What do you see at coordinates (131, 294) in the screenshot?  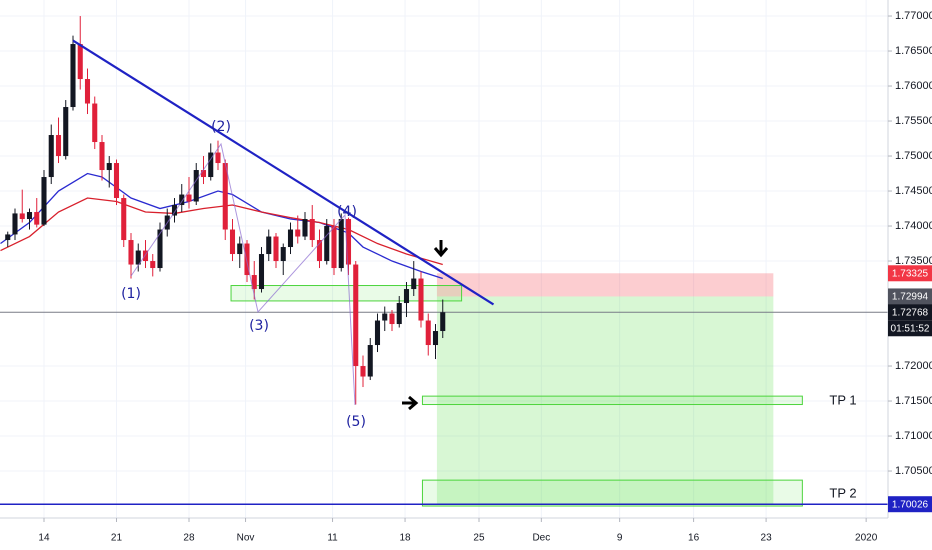 I see `wave-label: (1)` at bounding box center [131, 294].